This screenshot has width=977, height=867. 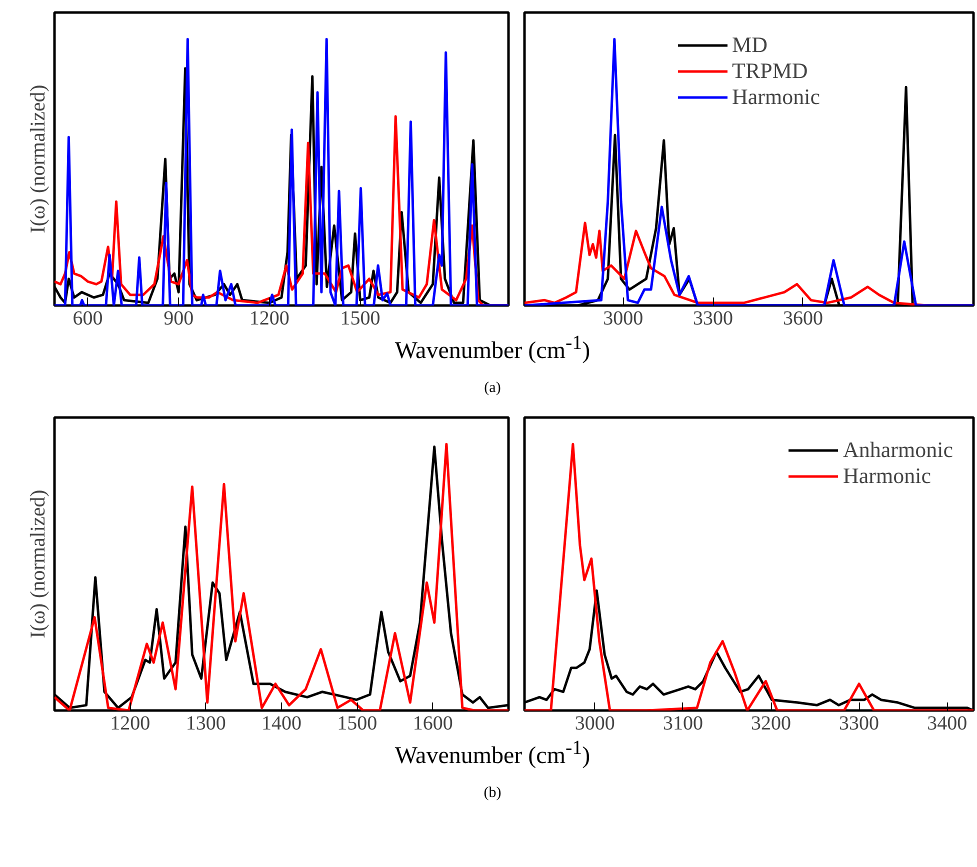 I want to click on x-tick-label: 3600, so click(x=802, y=319).